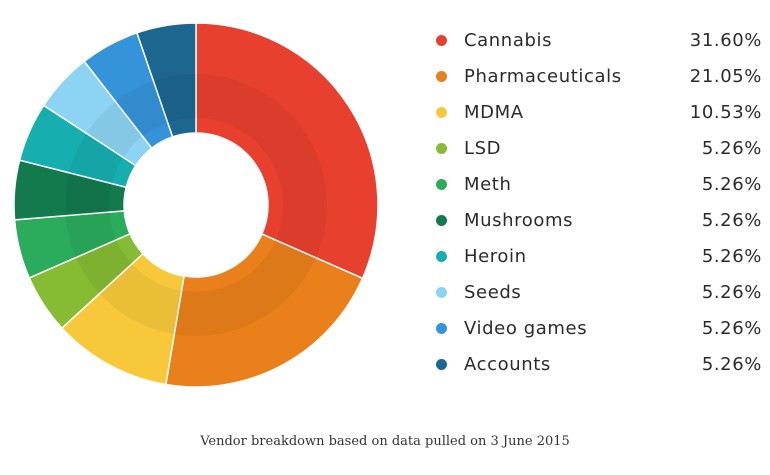 This screenshot has height=475, width=770. Describe the element at coordinates (494, 112) in the screenshot. I see `legend-label: MDMA` at that location.